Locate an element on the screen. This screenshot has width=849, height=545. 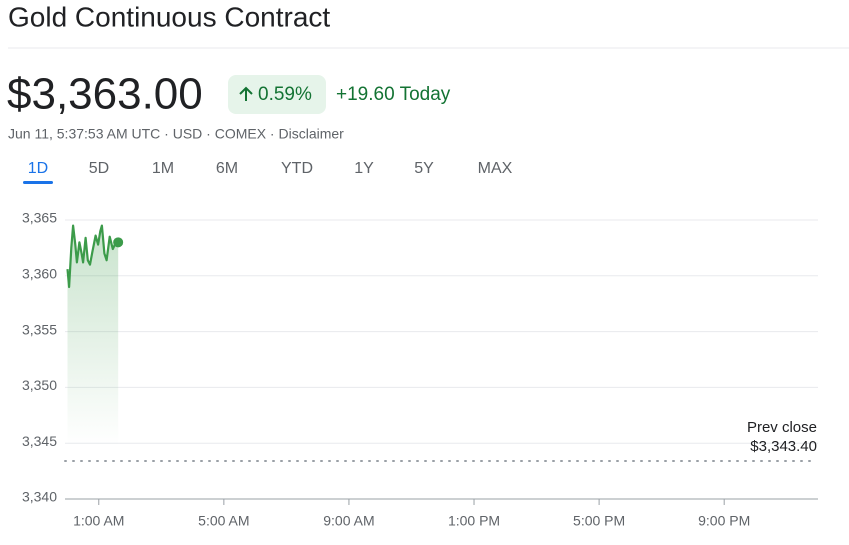
range-tab: 1M is located at coordinates (163, 168).